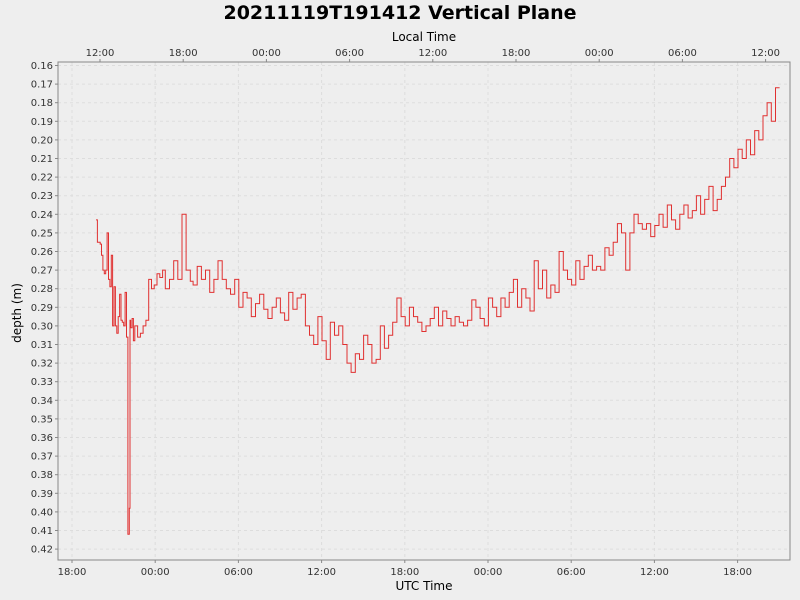 The width and height of the screenshot is (800, 600). I want to click on y-tick-label: 0.24, so click(42, 215).